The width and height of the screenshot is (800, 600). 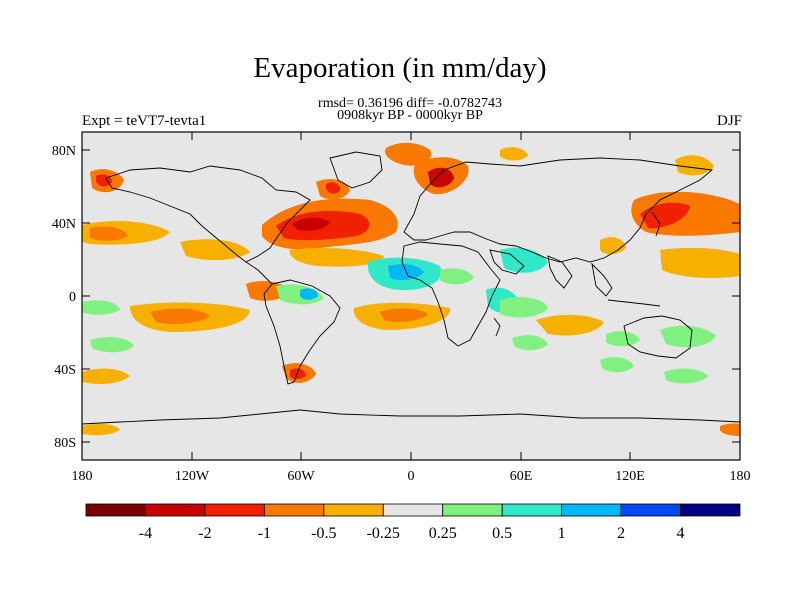 What do you see at coordinates (101, 429) in the screenshot?
I see `anomaly-antarctic-west` at bounding box center [101, 429].